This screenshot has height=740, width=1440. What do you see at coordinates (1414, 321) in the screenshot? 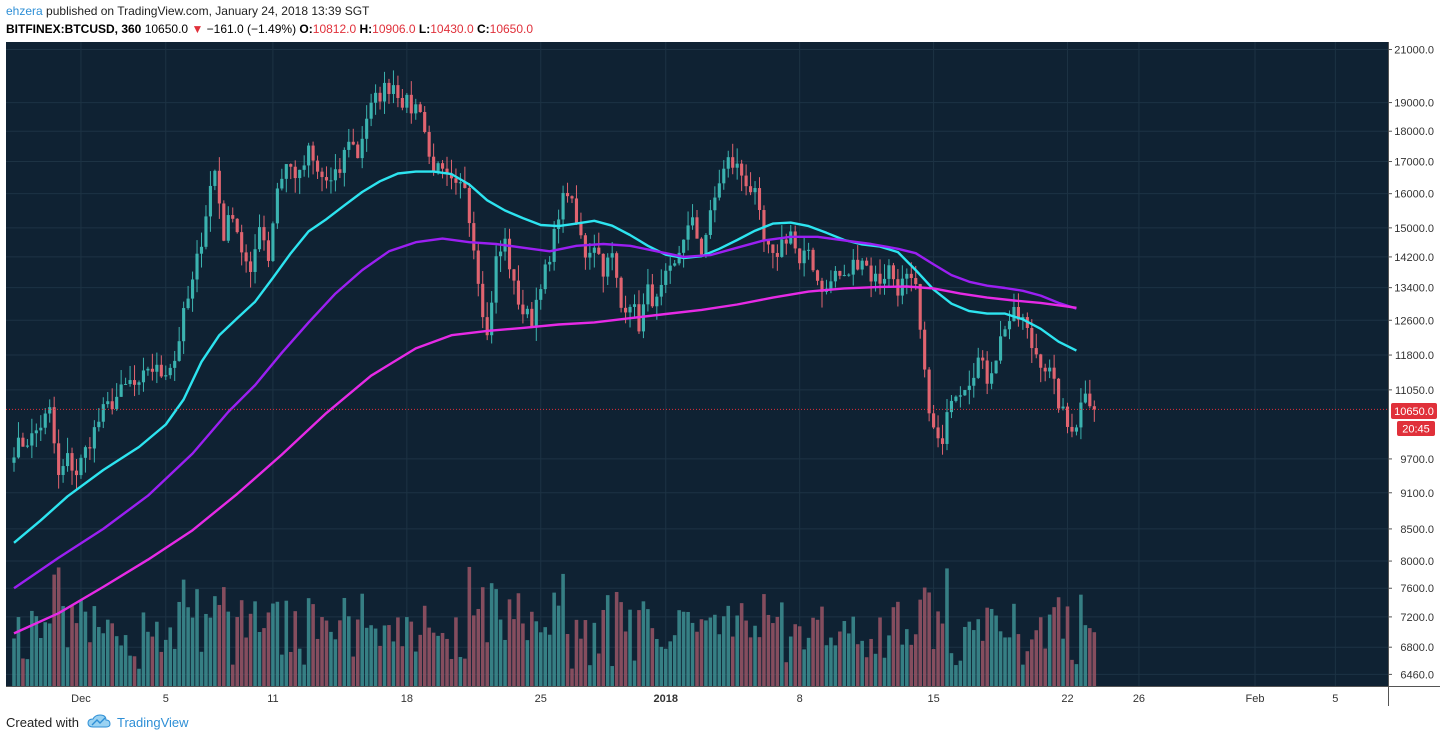
I see `y-tick-label: 12600.0` at bounding box center [1414, 321].